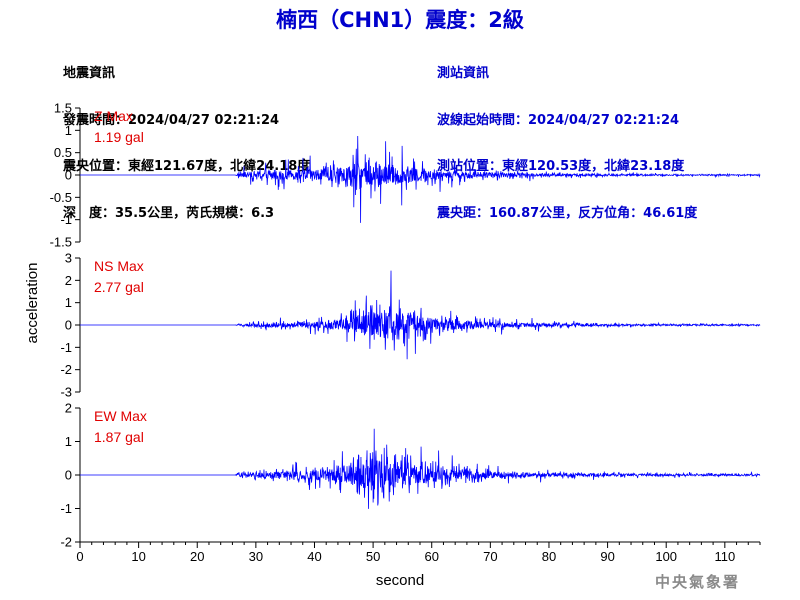  What do you see at coordinates (549, 556) in the screenshot?
I see `x-tick-label: 80` at bounding box center [549, 556].